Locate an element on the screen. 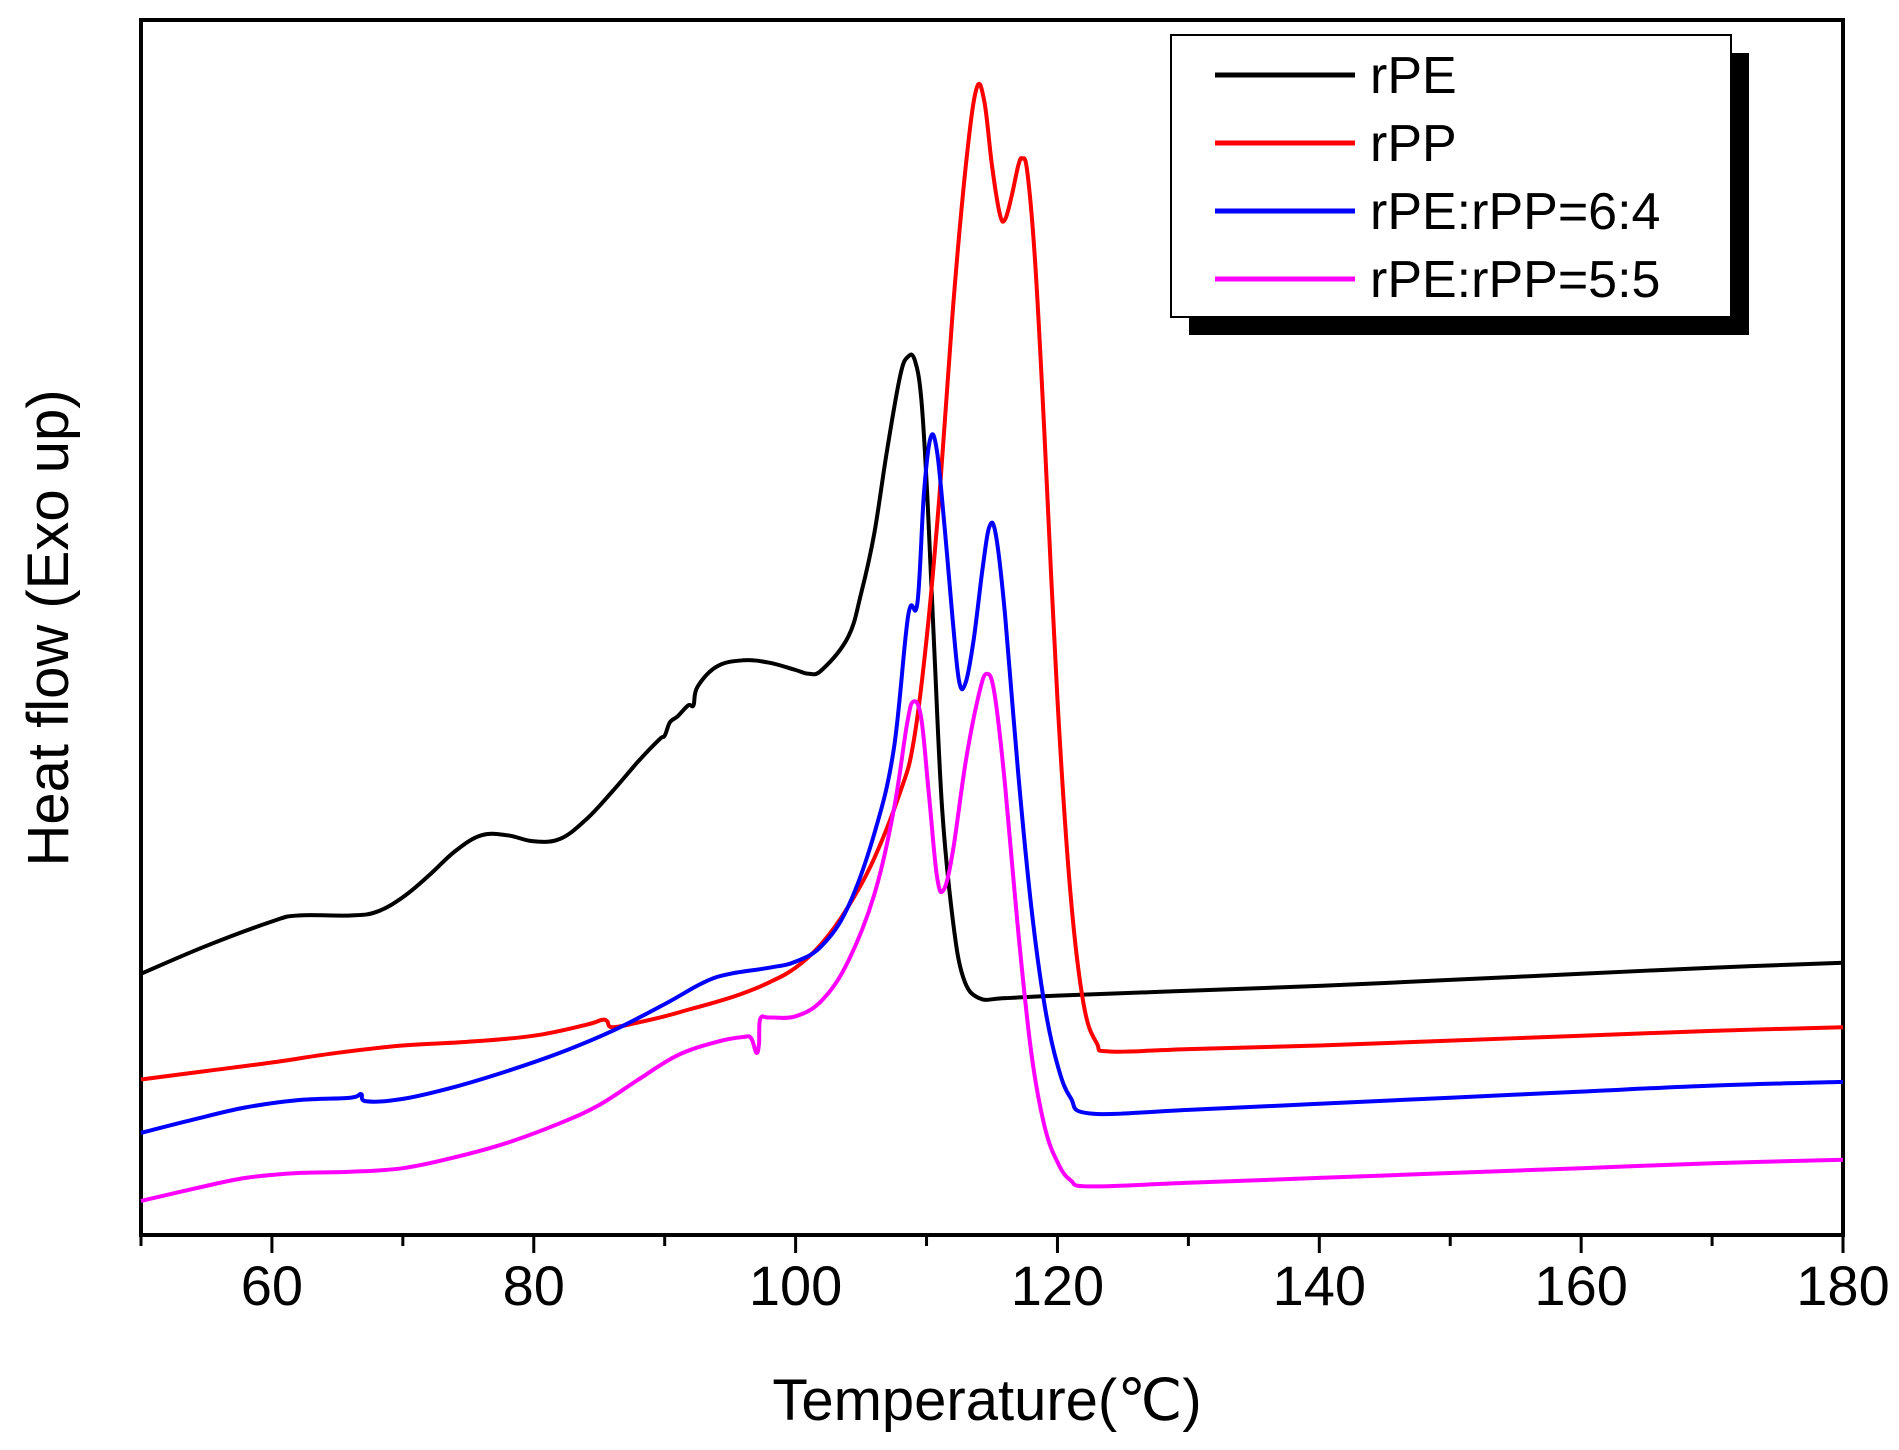  y-axis-title: Heat flow (Exo up) is located at coordinates (48, 627).